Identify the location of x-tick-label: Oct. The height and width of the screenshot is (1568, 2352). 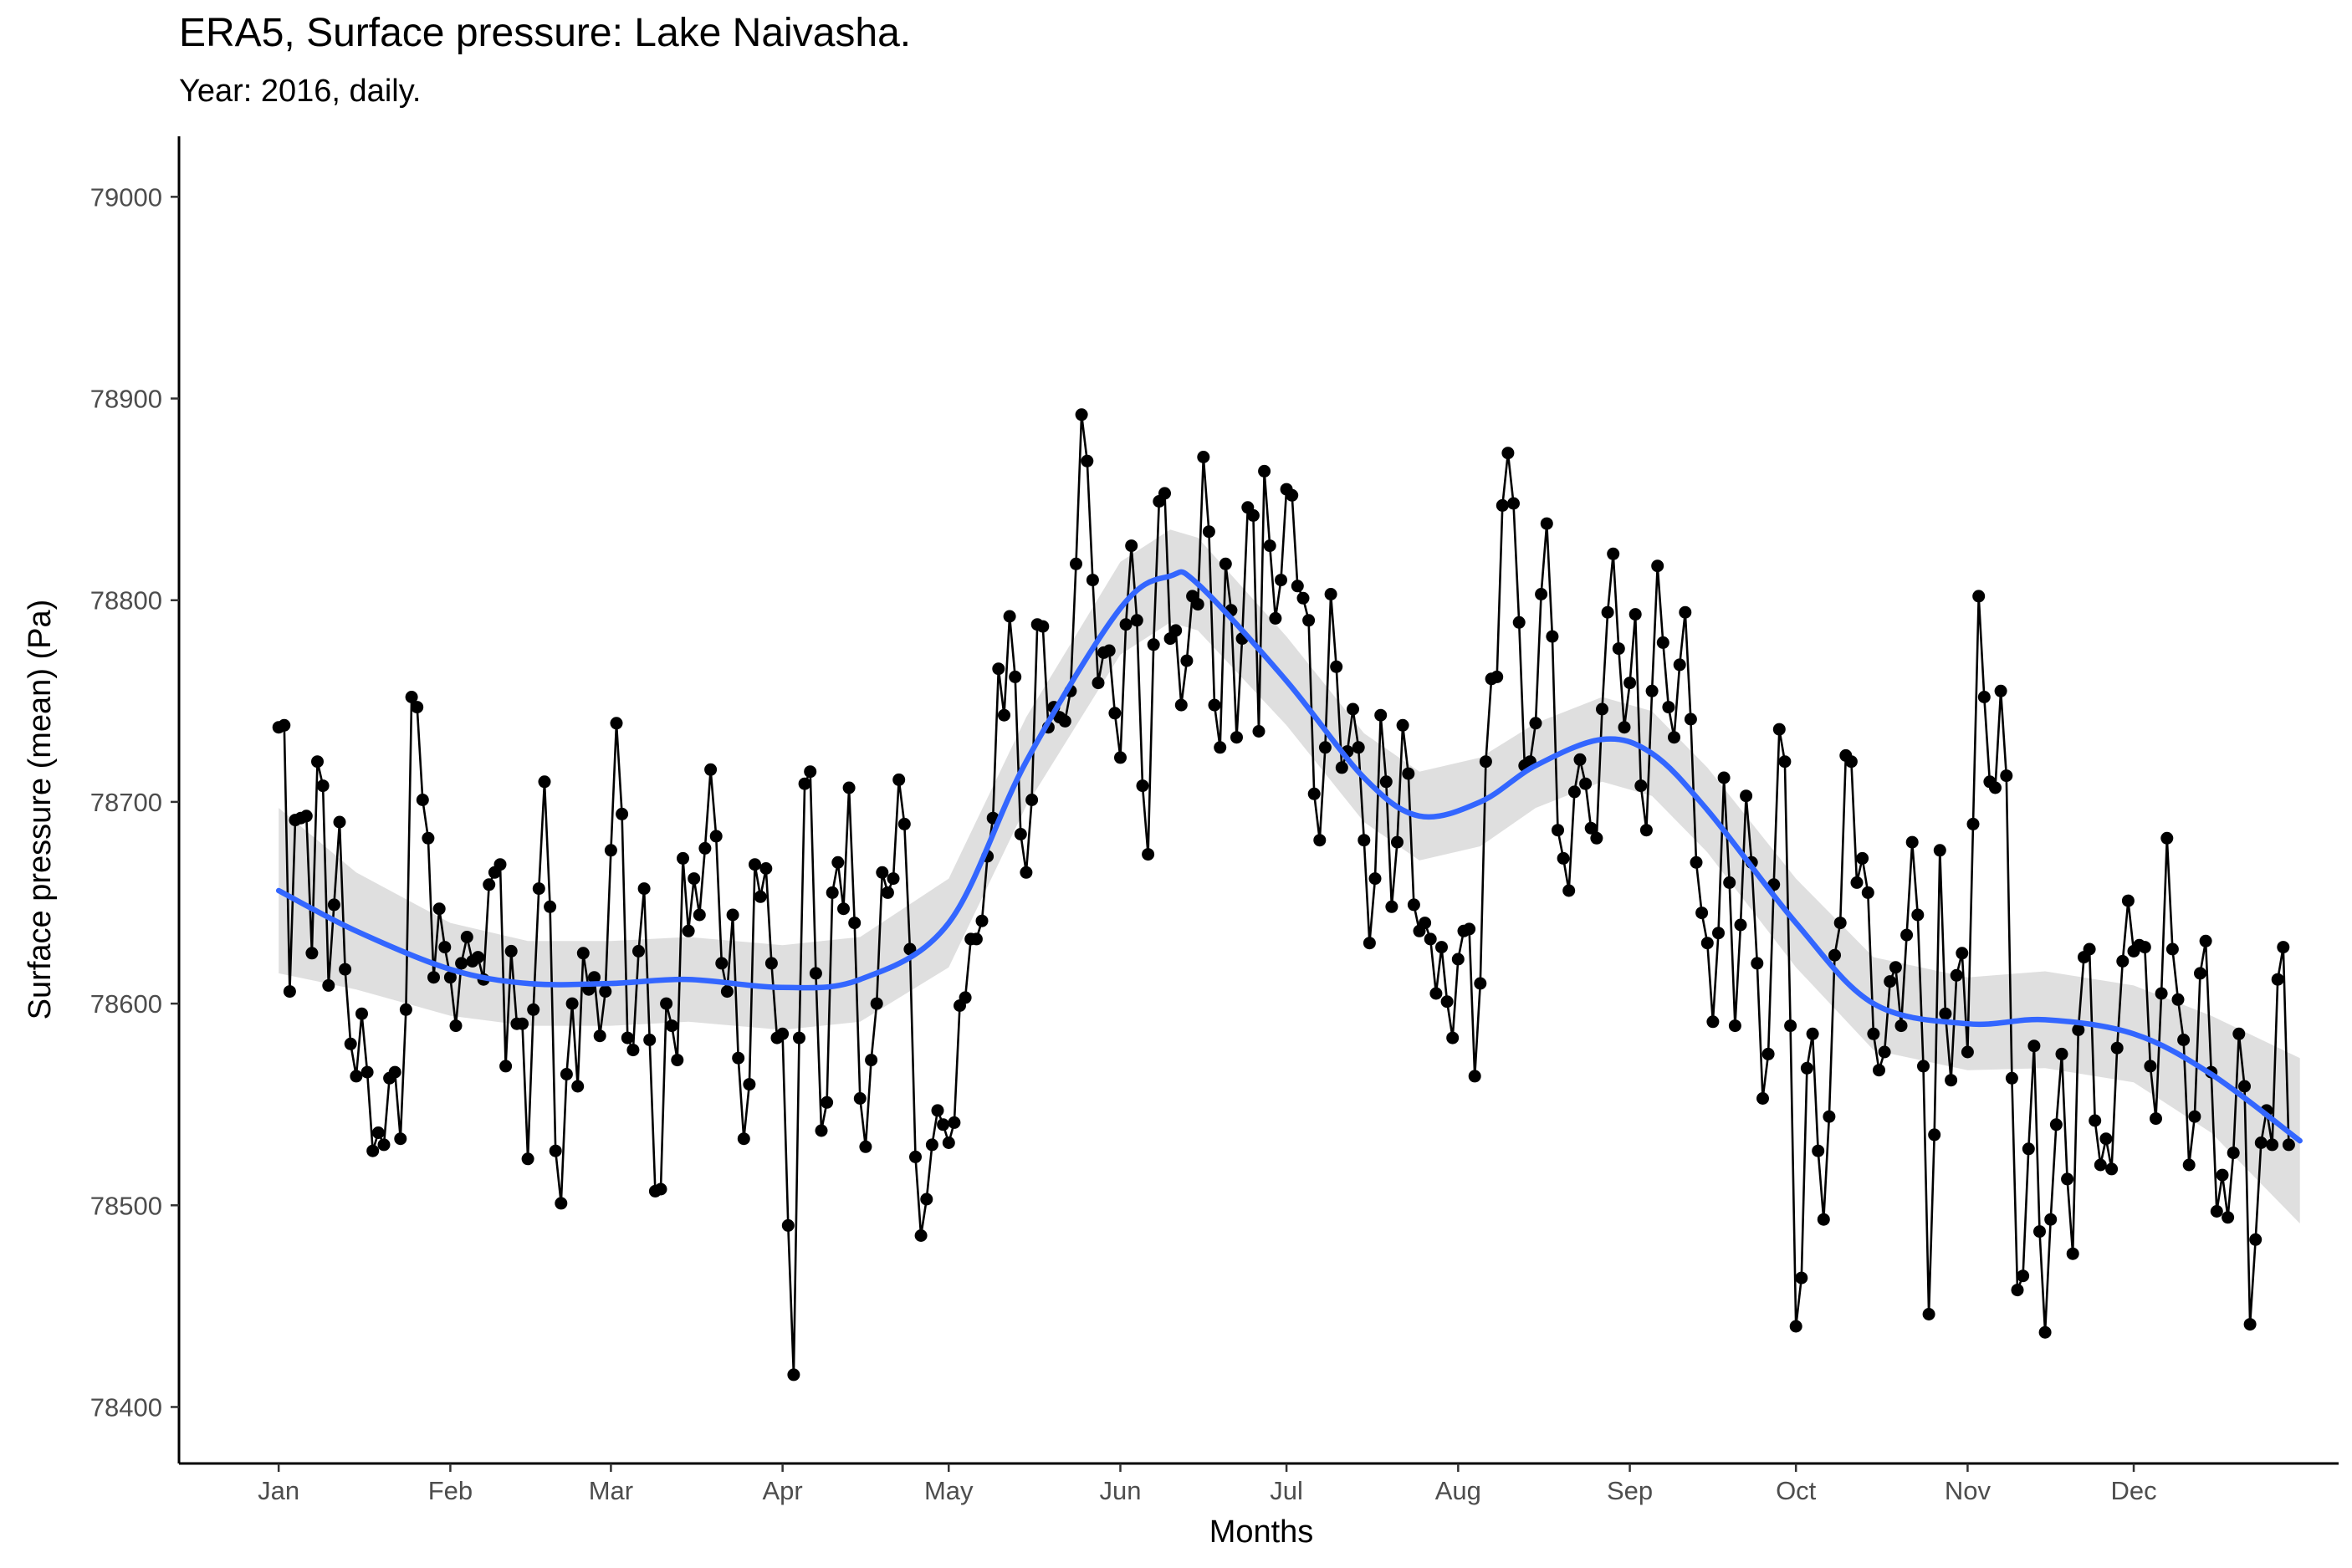
(1796, 1490).